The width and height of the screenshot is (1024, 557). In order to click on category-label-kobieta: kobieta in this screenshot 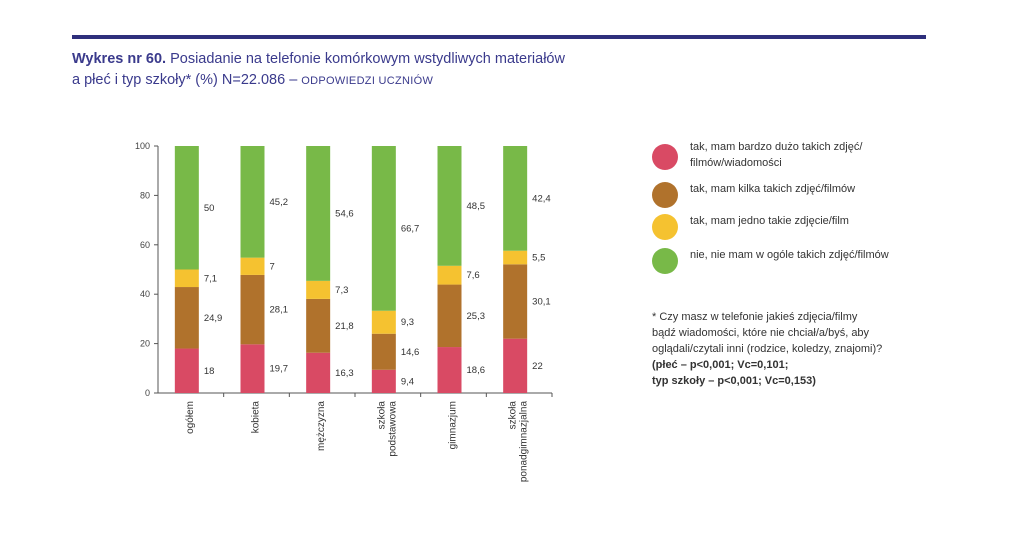, I will do `click(256, 417)`.